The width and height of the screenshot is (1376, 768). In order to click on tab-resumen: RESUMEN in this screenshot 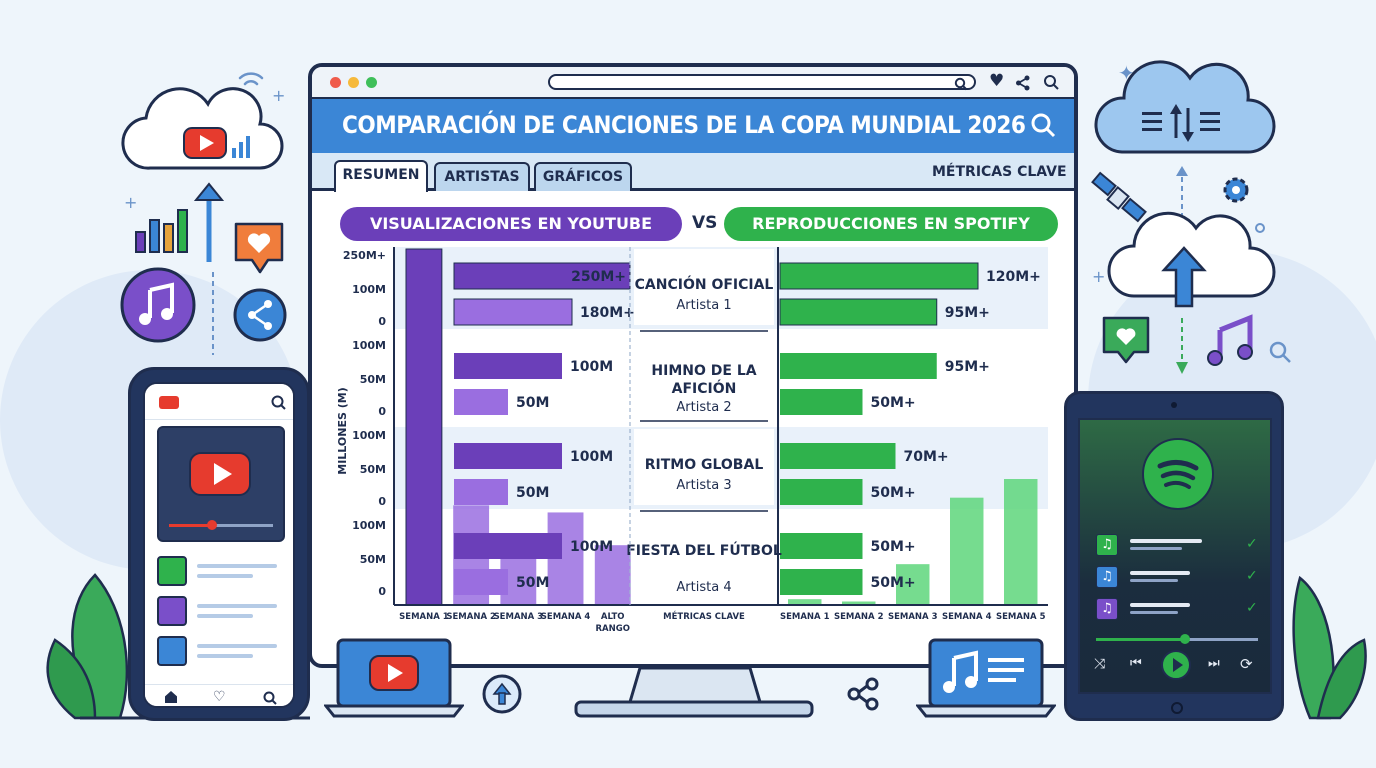, I will do `click(381, 176)`.